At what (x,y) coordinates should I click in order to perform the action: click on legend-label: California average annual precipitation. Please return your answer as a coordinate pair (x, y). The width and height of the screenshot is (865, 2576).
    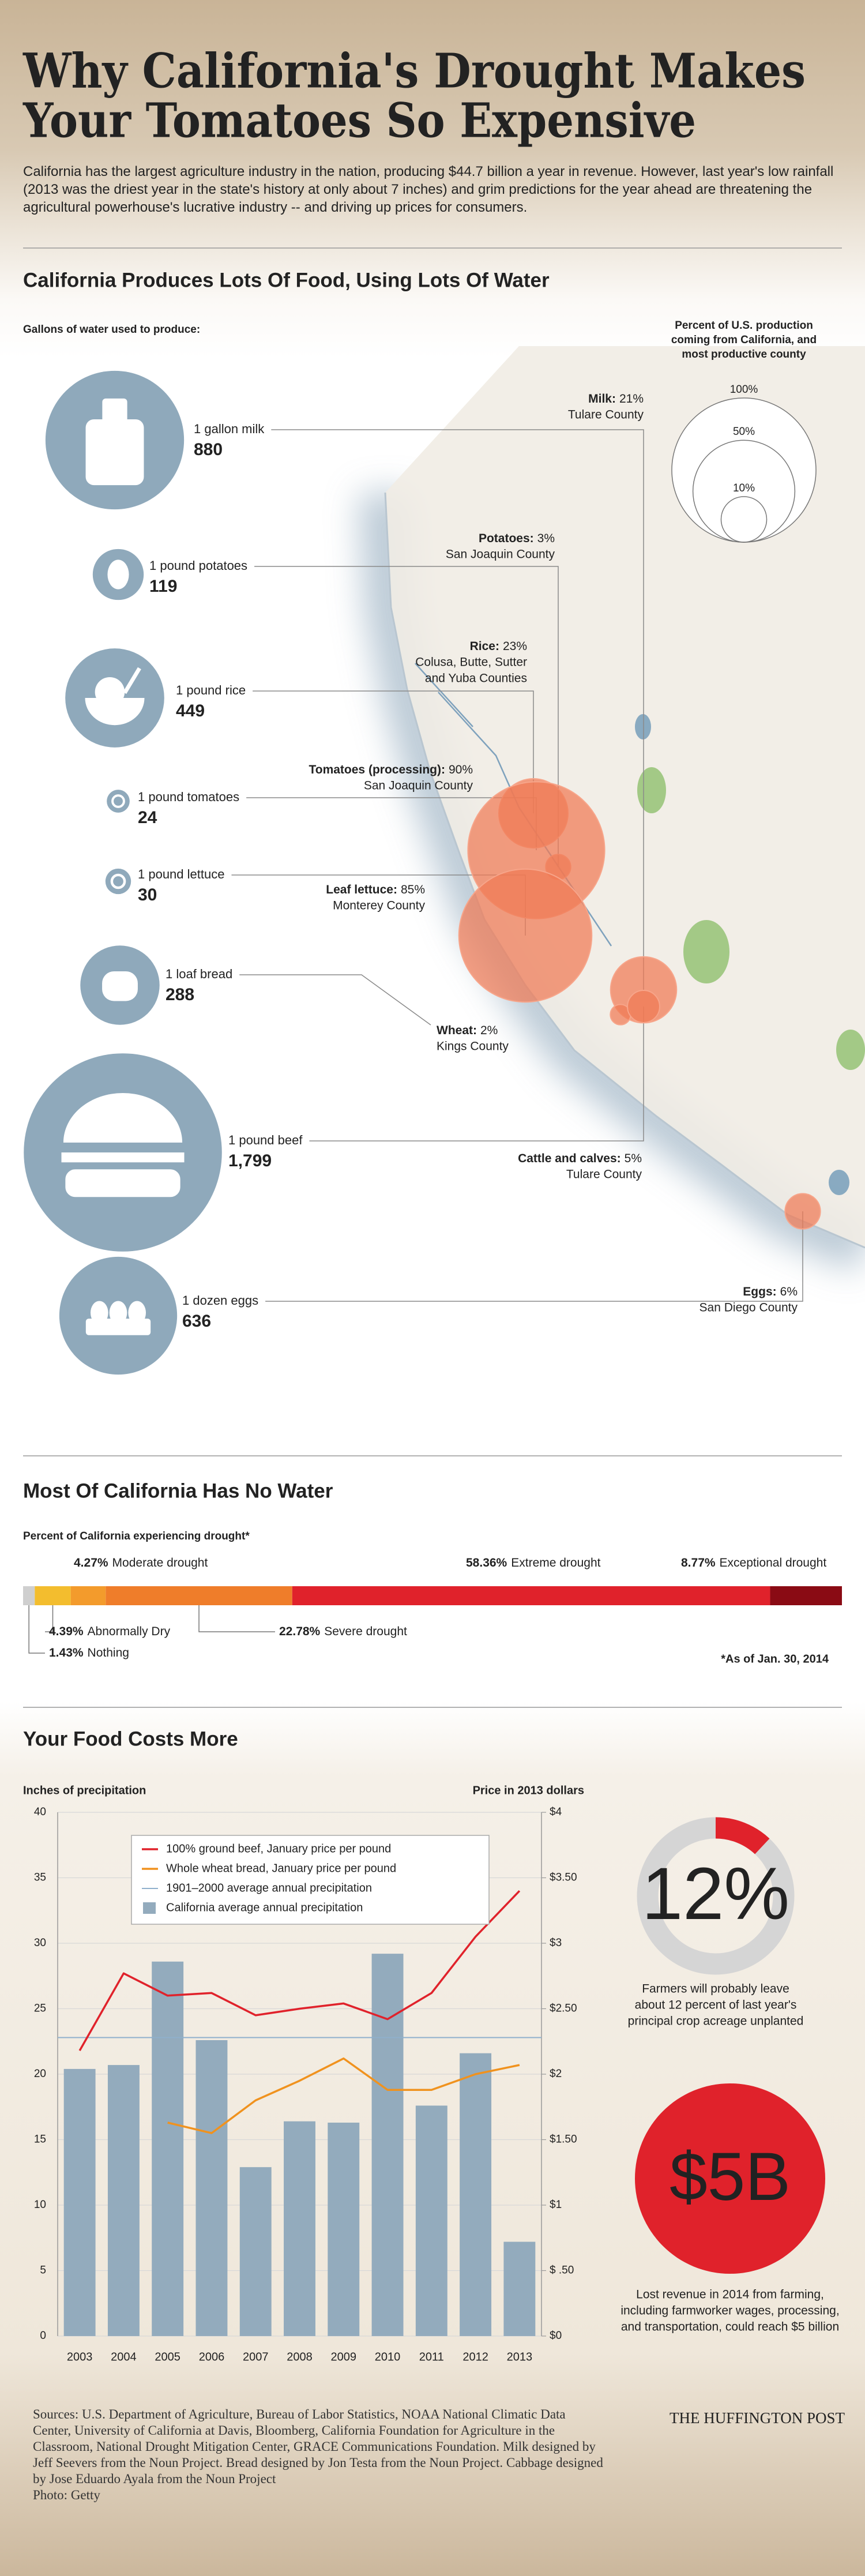
    Looking at the image, I should click on (264, 1907).